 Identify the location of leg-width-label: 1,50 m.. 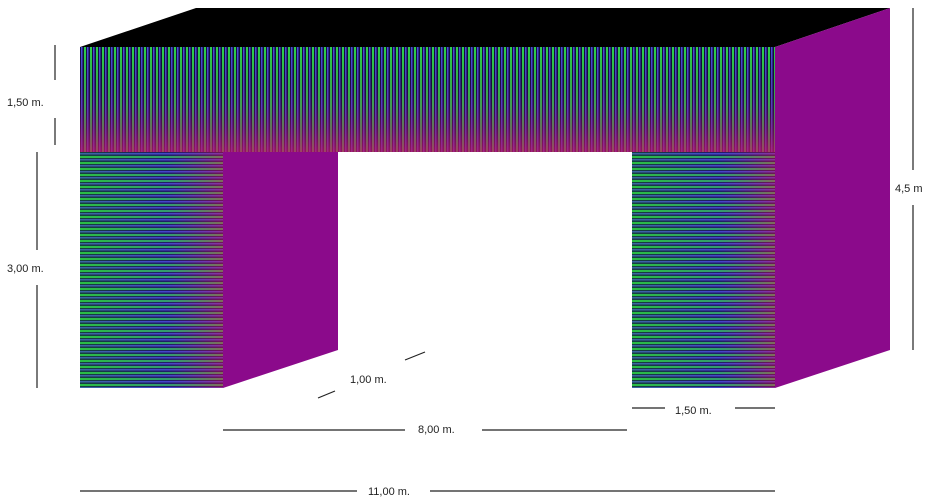
(693, 411).